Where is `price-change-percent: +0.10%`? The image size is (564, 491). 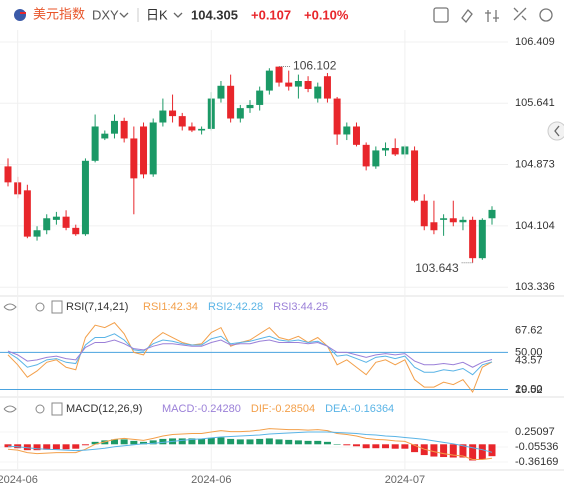
price-change-percent: +0.10% is located at coordinates (326, 14).